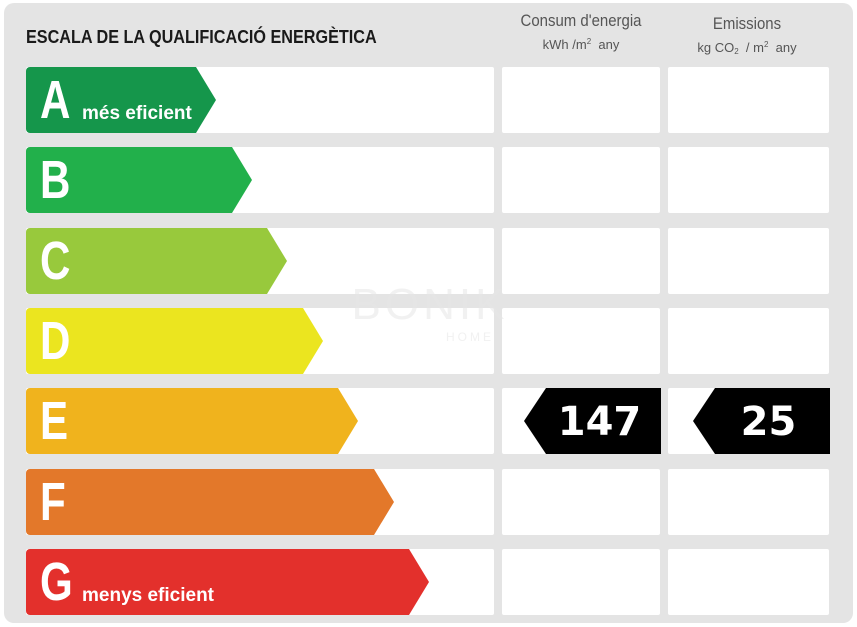  What do you see at coordinates (192, 421) in the screenshot?
I see `rating-arrow-e: E` at bounding box center [192, 421].